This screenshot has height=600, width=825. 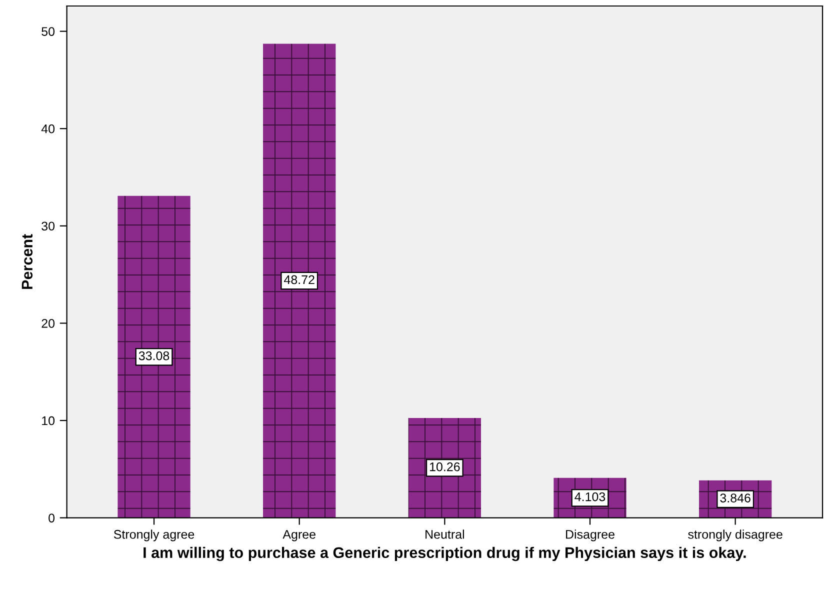 What do you see at coordinates (51, 518) in the screenshot?
I see `y-tick-label: 0` at bounding box center [51, 518].